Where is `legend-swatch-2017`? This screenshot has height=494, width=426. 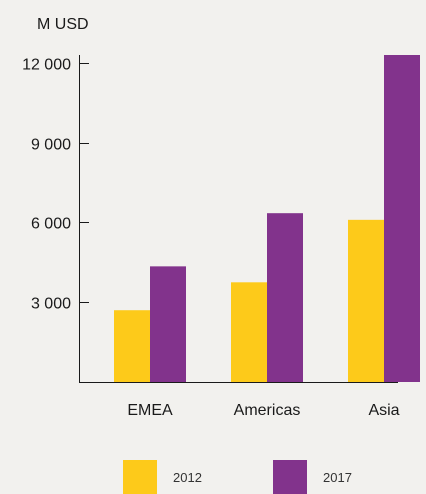 legend-swatch-2017 is located at coordinates (290, 477).